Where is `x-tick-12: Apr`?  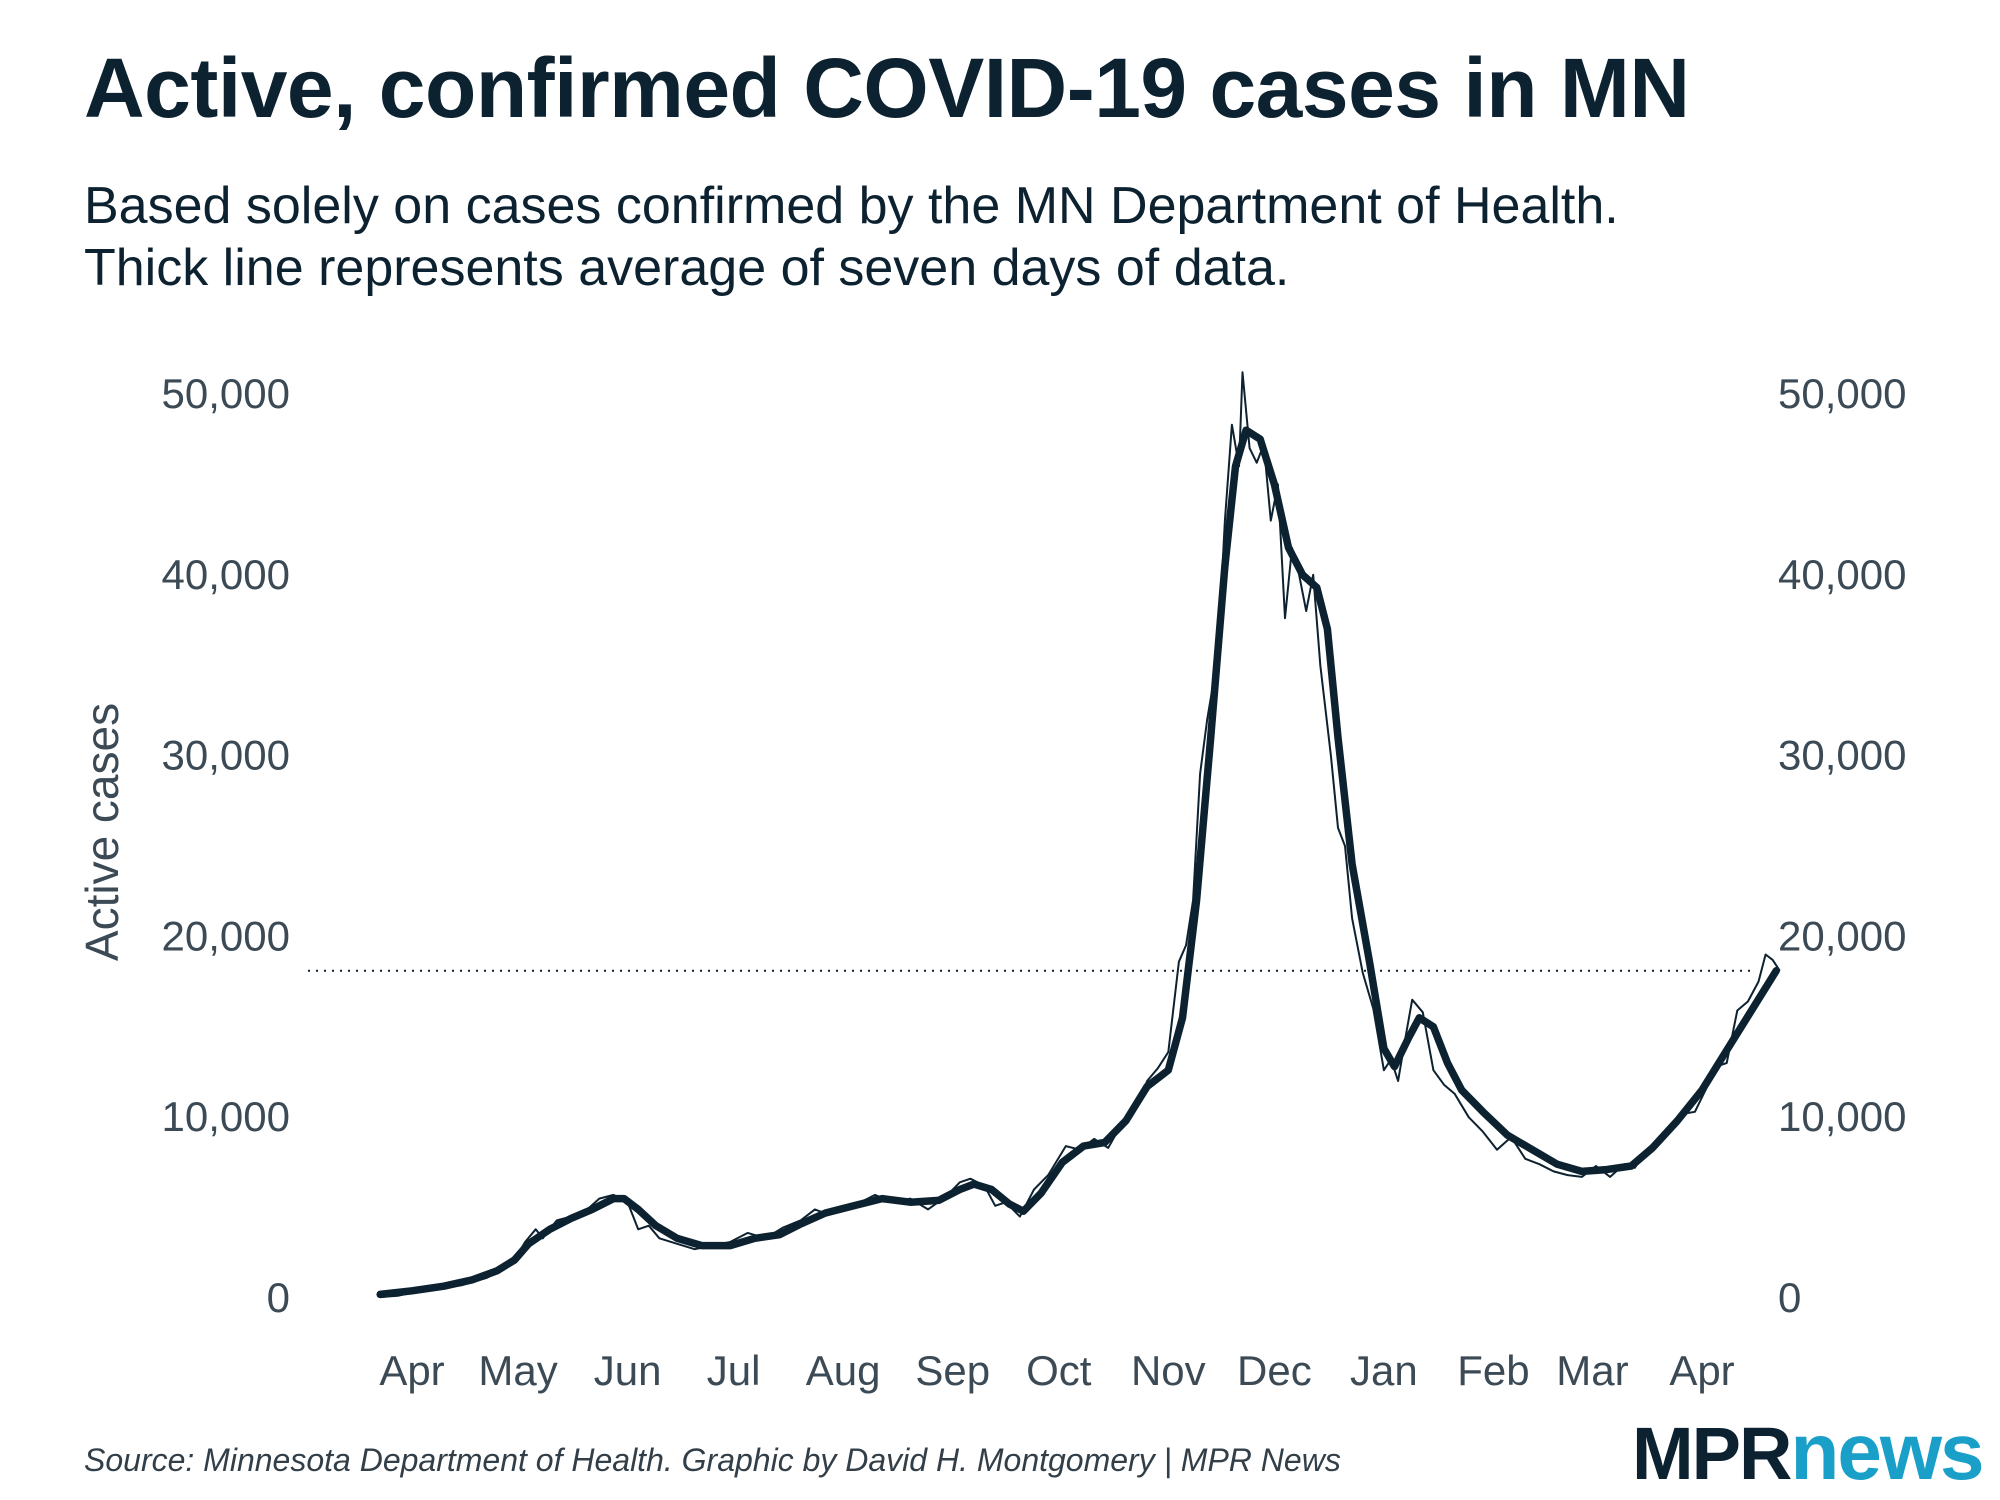 x-tick-12: Apr is located at coordinates (1701, 1370).